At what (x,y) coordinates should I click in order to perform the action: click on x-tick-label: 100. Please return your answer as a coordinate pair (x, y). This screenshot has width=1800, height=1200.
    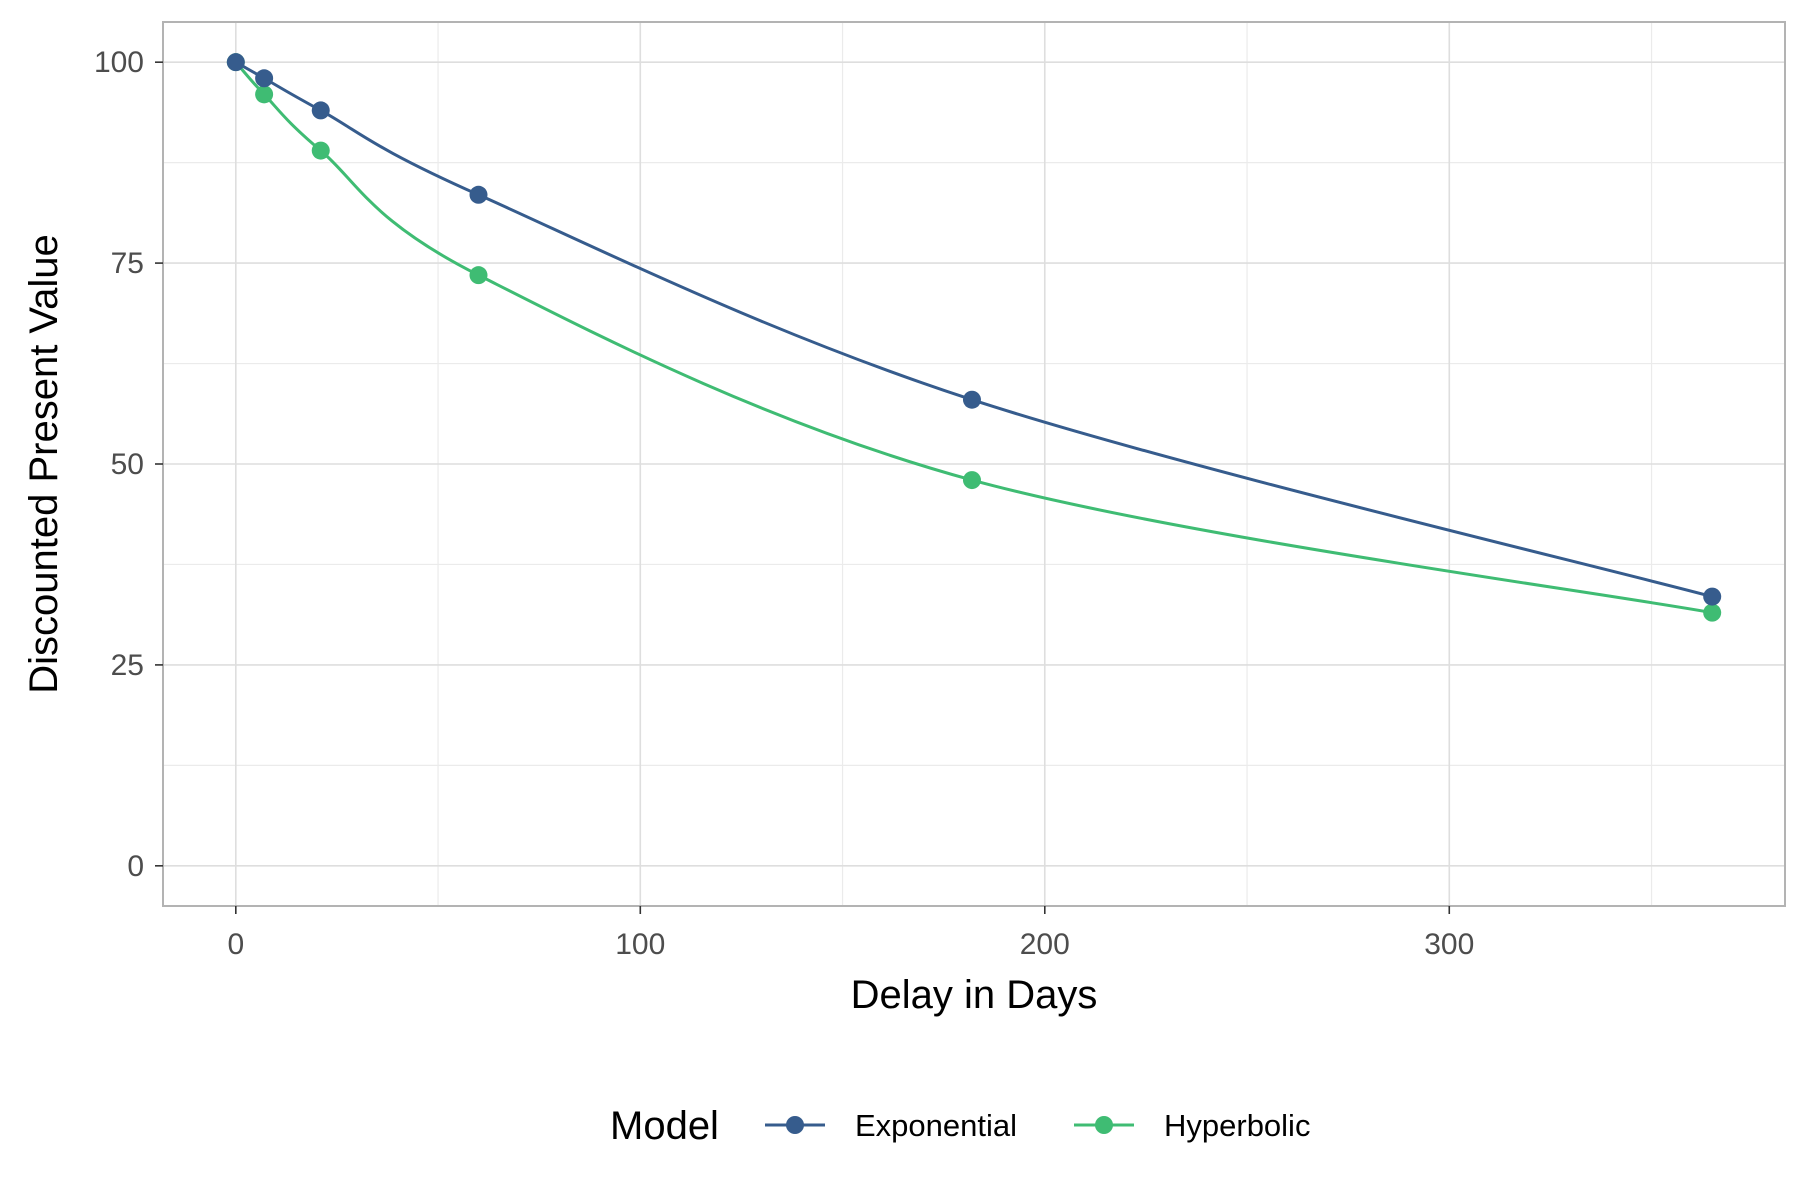
    Looking at the image, I should click on (640, 944).